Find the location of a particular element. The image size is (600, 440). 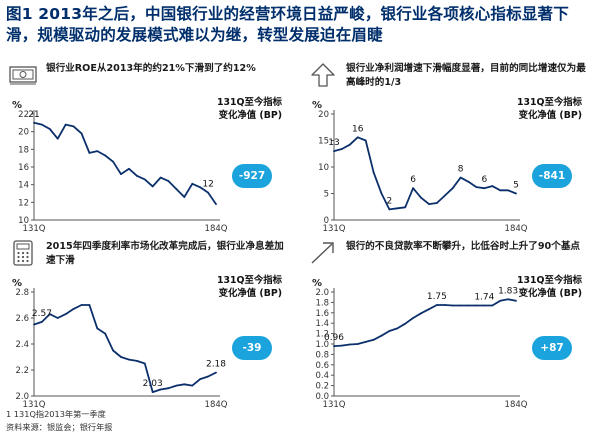

y-tick-label: 0.4 is located at coordinates (322, 376).